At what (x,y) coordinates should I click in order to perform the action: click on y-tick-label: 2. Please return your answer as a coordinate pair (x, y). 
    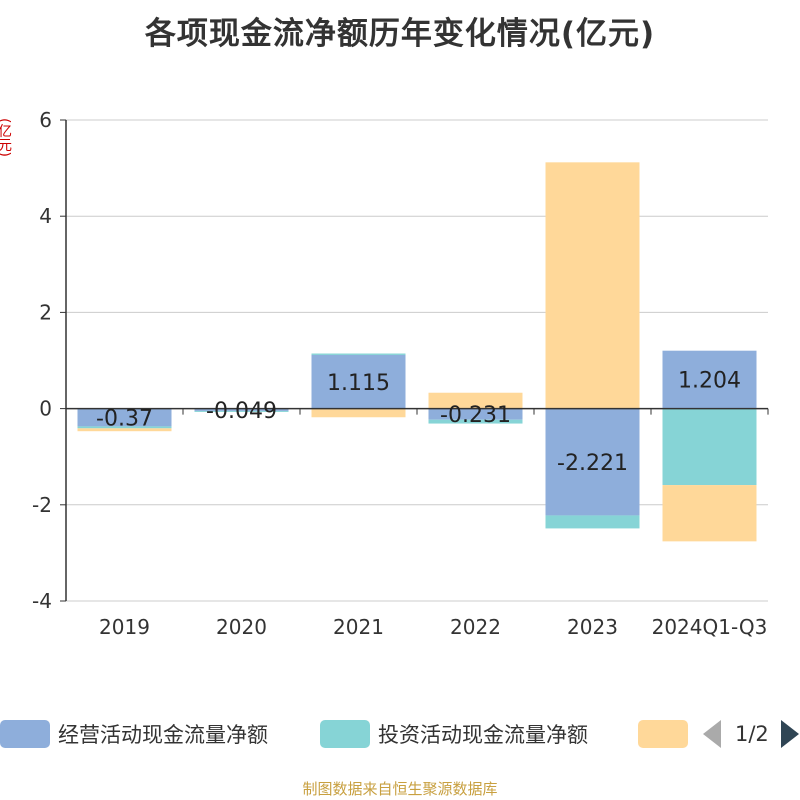
    Looking at the image, I should click on (45, 312).